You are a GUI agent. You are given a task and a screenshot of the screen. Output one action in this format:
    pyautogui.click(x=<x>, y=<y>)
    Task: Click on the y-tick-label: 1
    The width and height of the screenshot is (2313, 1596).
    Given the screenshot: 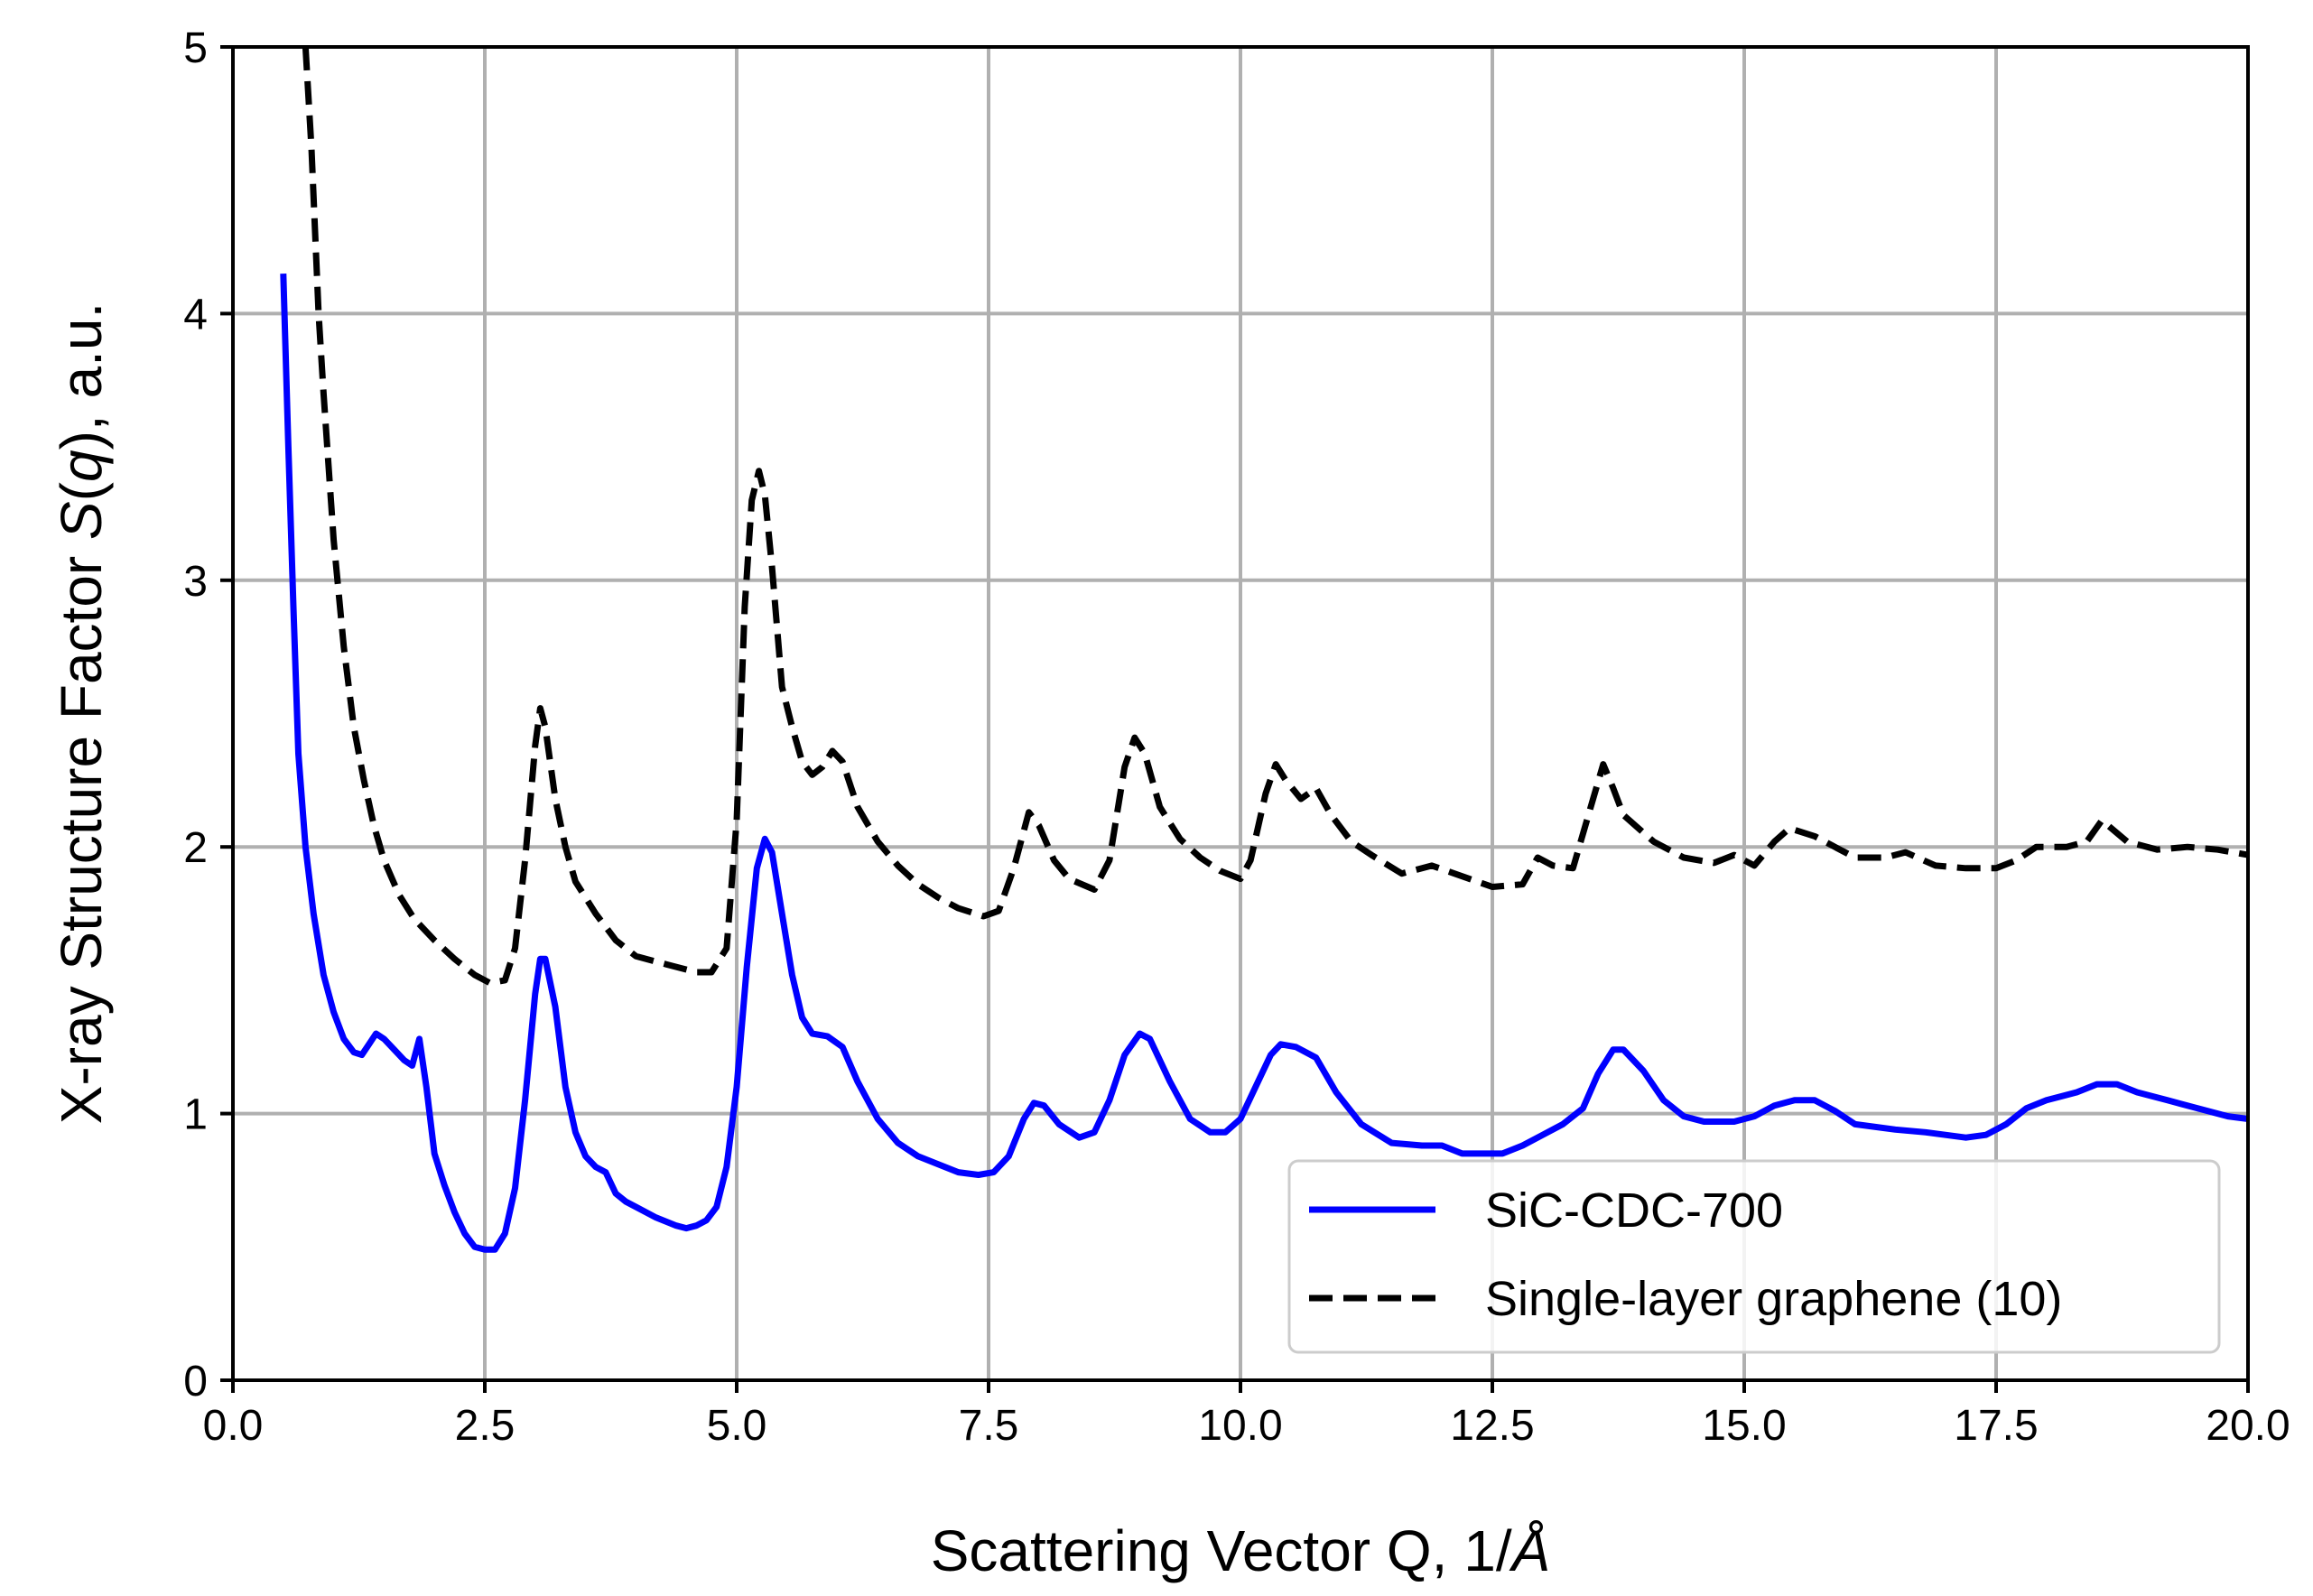 What is the action you would take?
    pyautogui.click(x=196, y=1115)
    